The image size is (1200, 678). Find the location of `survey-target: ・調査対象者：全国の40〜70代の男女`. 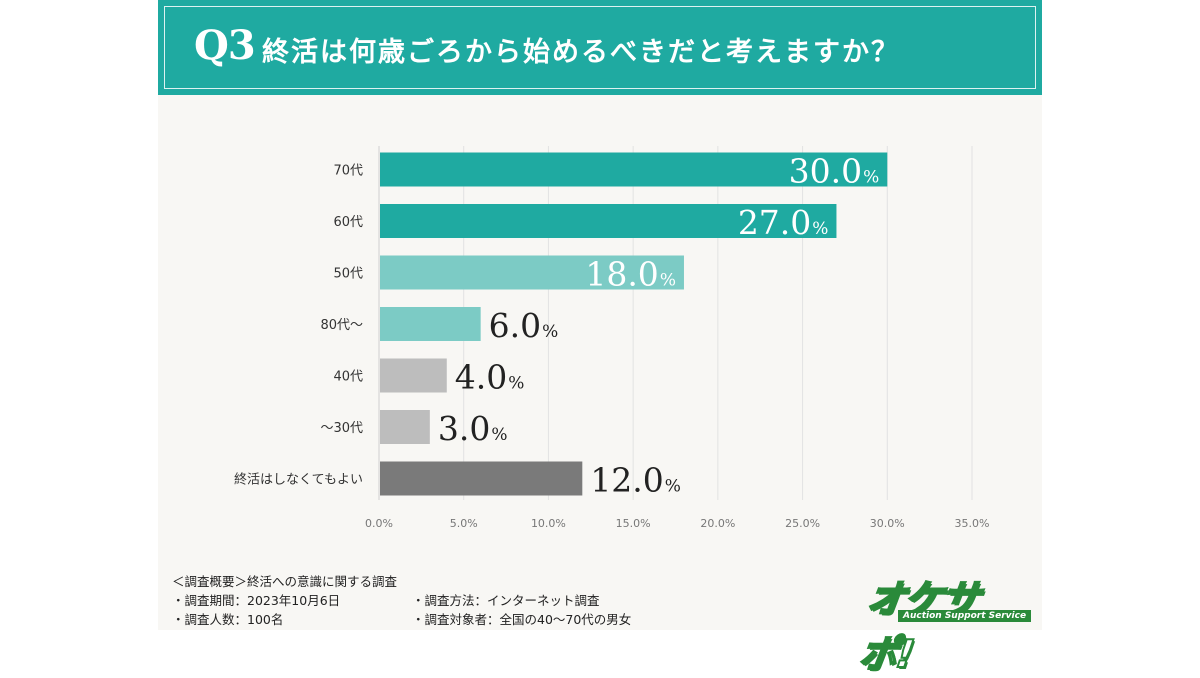

survey-target: ・調査対象者：全国の40〜70代の男女 is located at coordinates (522, 619).